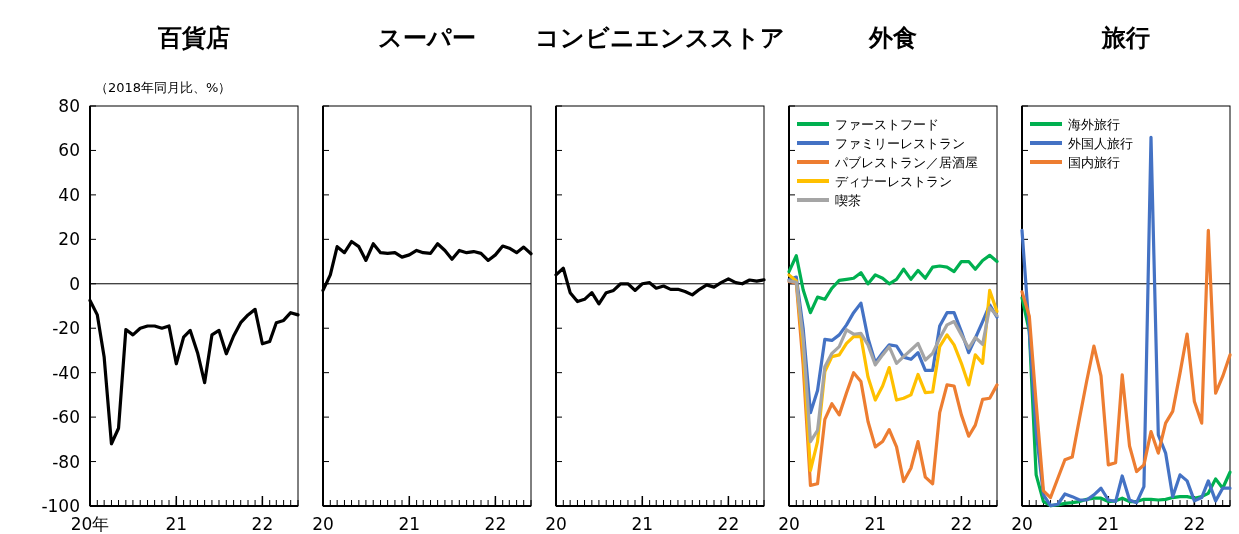  What do you see at coordinates (1094, 124) in the screenshot?
I see `legend-label: 海外旅行` at bounding box center [1094, 124].